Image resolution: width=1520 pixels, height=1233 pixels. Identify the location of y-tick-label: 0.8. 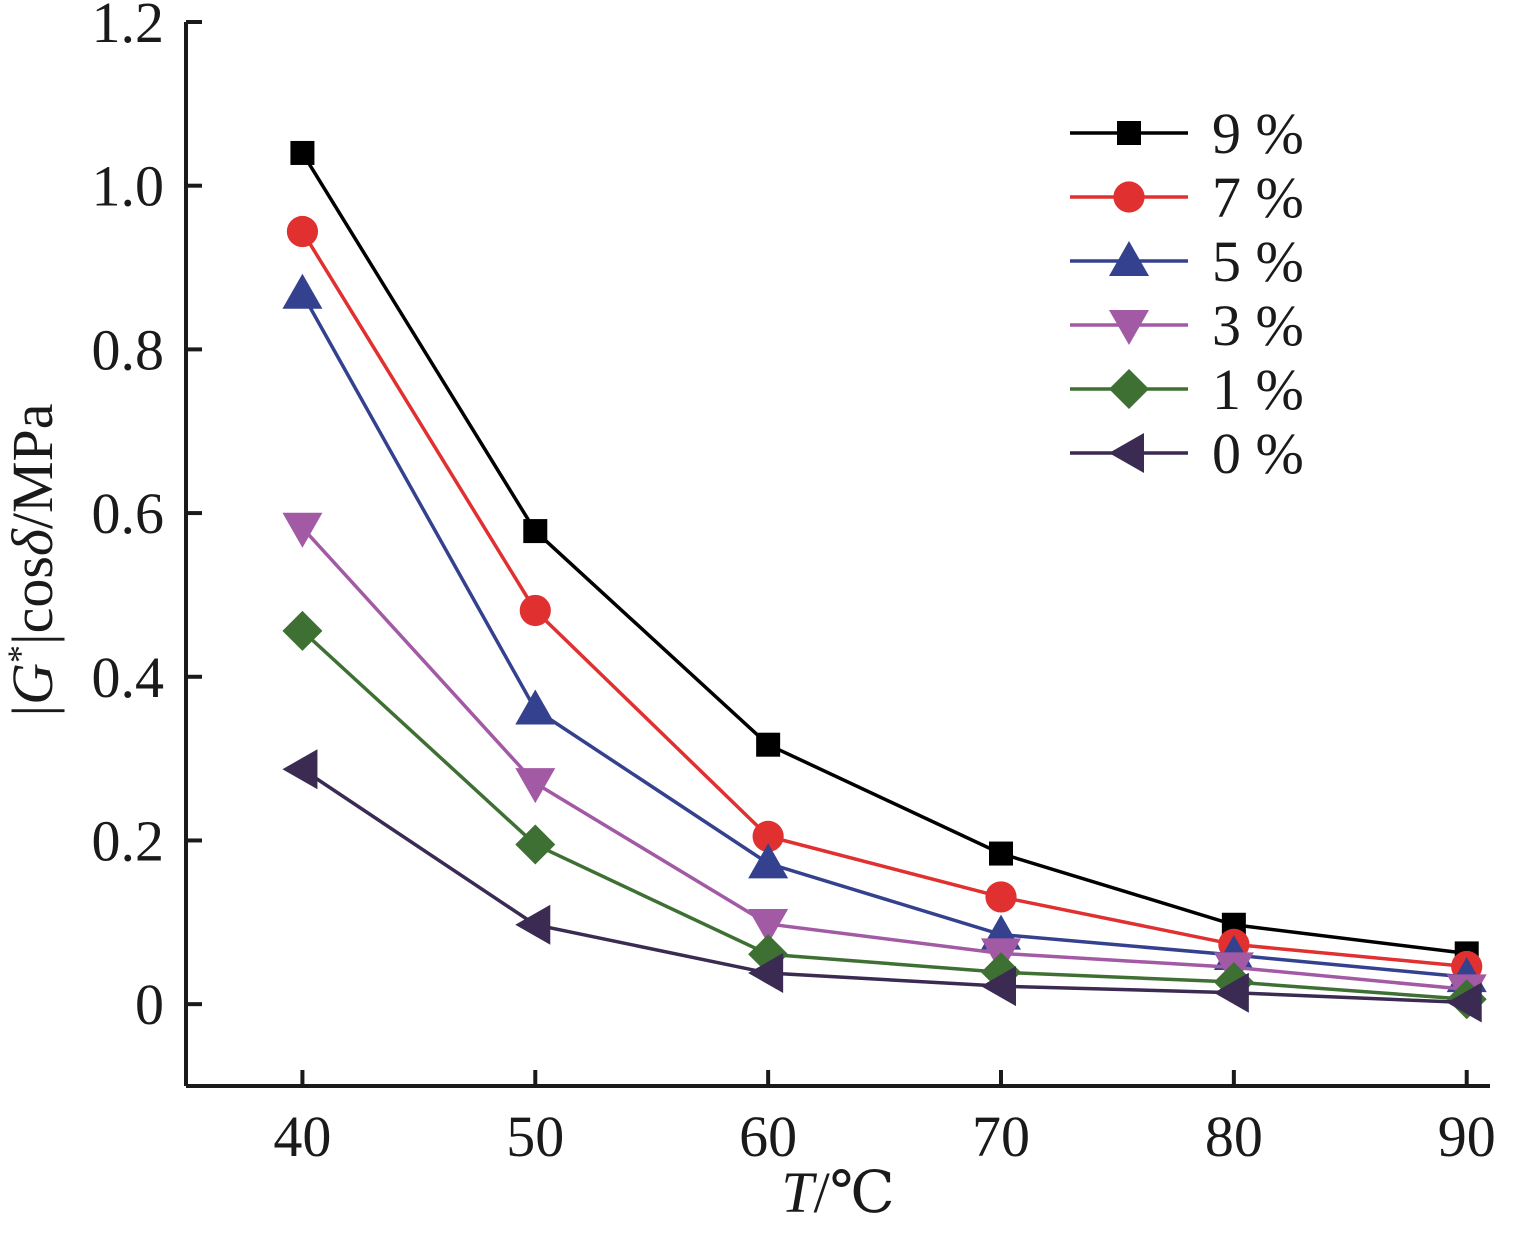
(128, 349).